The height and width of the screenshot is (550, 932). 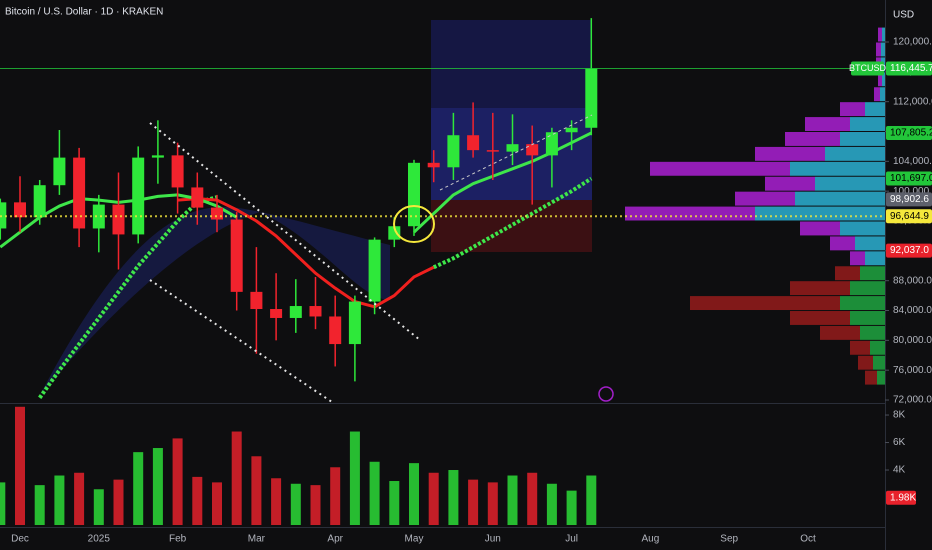 What do you see at coordinates (912, 340) in the screenshot?
I see `y-tick-label: 80,000.0` at bounding box center [912, 340].